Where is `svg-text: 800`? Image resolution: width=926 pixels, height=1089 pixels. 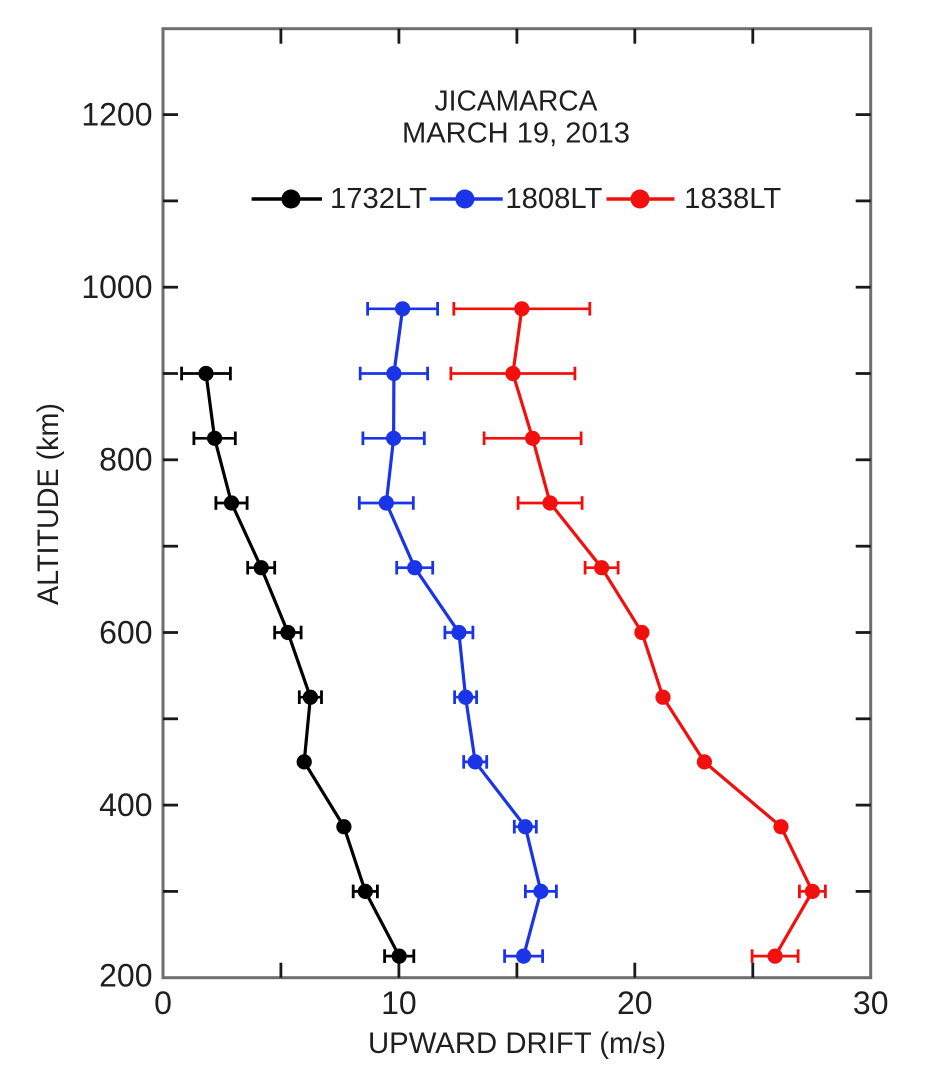 svg-text: 800 is located at coordinates (125, 460).